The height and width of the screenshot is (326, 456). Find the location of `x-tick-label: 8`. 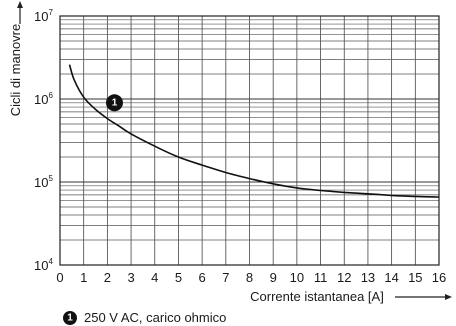

x-tick-label: 8 is located at coordinates (249, 277).